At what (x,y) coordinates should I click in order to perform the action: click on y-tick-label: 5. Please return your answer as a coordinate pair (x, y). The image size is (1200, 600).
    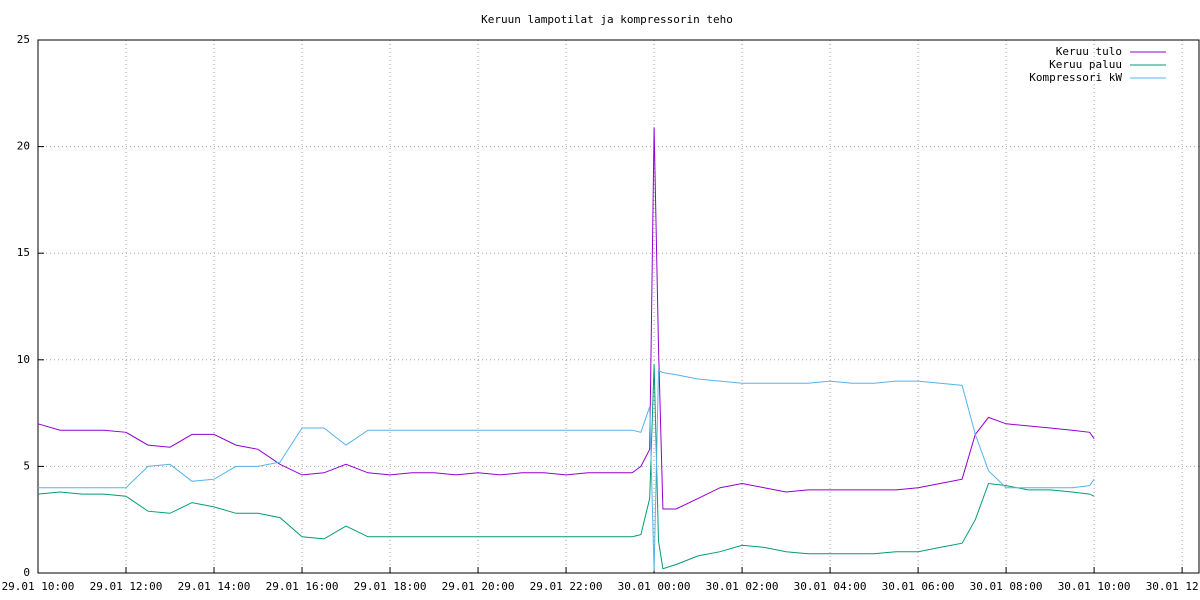
    Looking at the image, I should click on (26, 465).